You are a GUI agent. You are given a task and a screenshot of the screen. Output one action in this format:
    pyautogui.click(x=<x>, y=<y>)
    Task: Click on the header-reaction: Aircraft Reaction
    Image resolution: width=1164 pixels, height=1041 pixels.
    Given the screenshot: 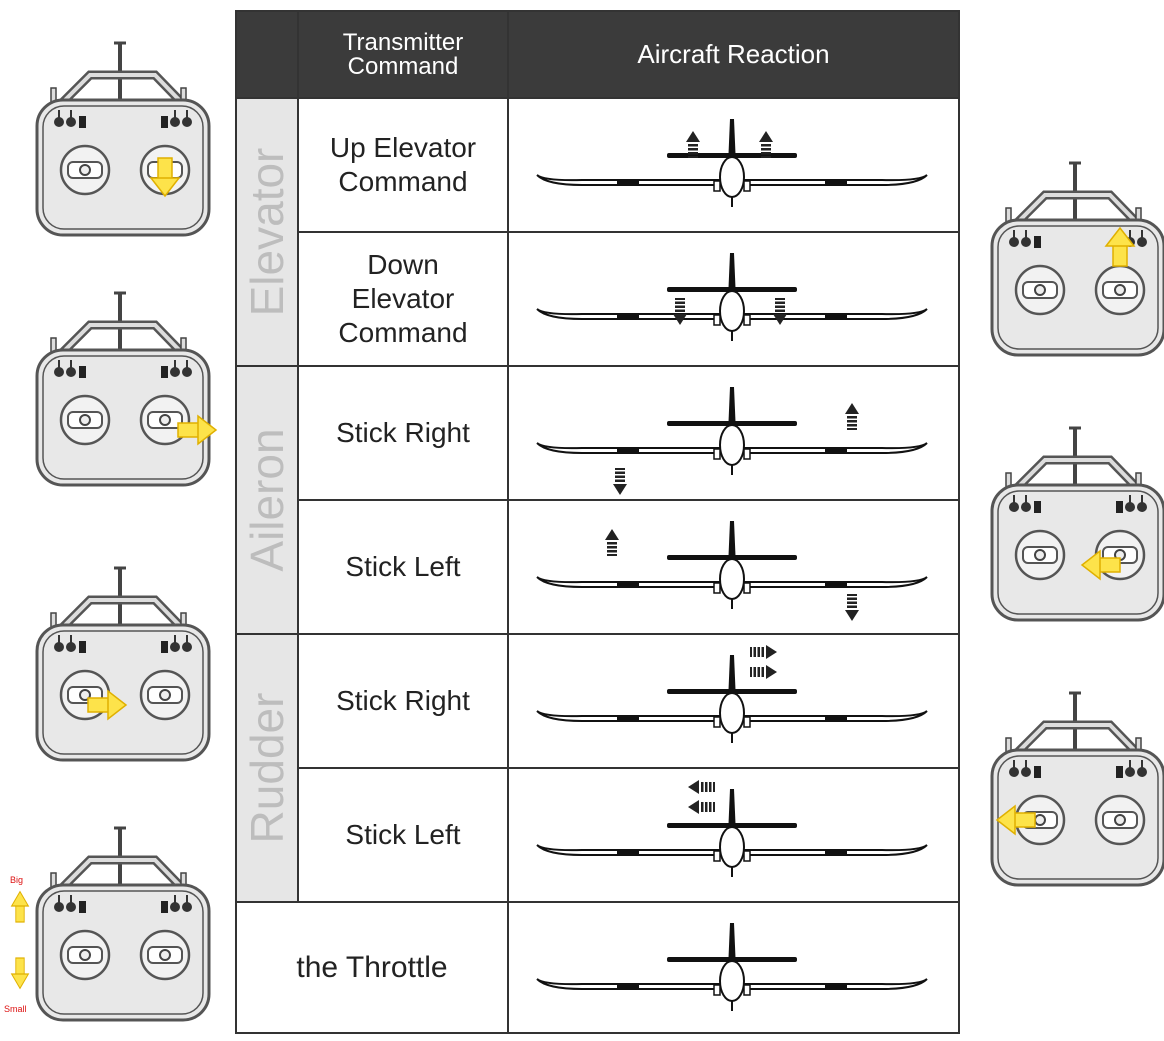 What is the action you would take?
    pyautogui.click(x=733, y=54)
    